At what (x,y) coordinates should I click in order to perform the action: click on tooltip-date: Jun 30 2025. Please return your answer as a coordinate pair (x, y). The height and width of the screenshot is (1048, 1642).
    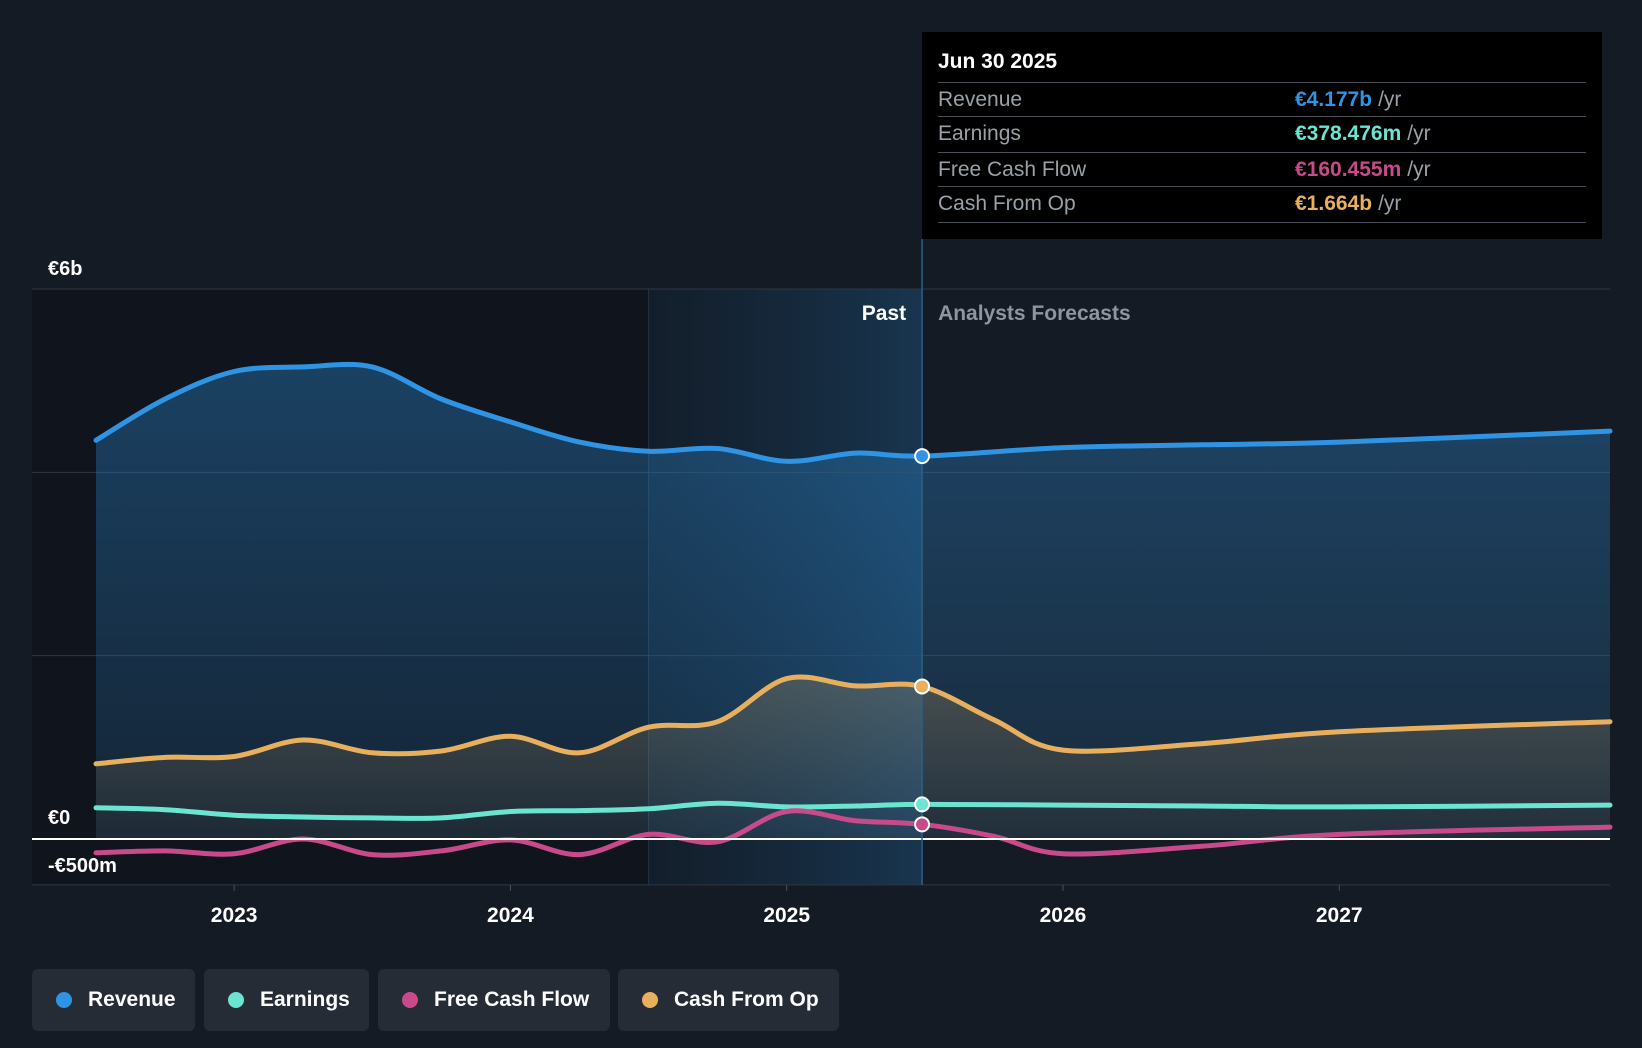
    Looking at the image, I should click on (998, 61).